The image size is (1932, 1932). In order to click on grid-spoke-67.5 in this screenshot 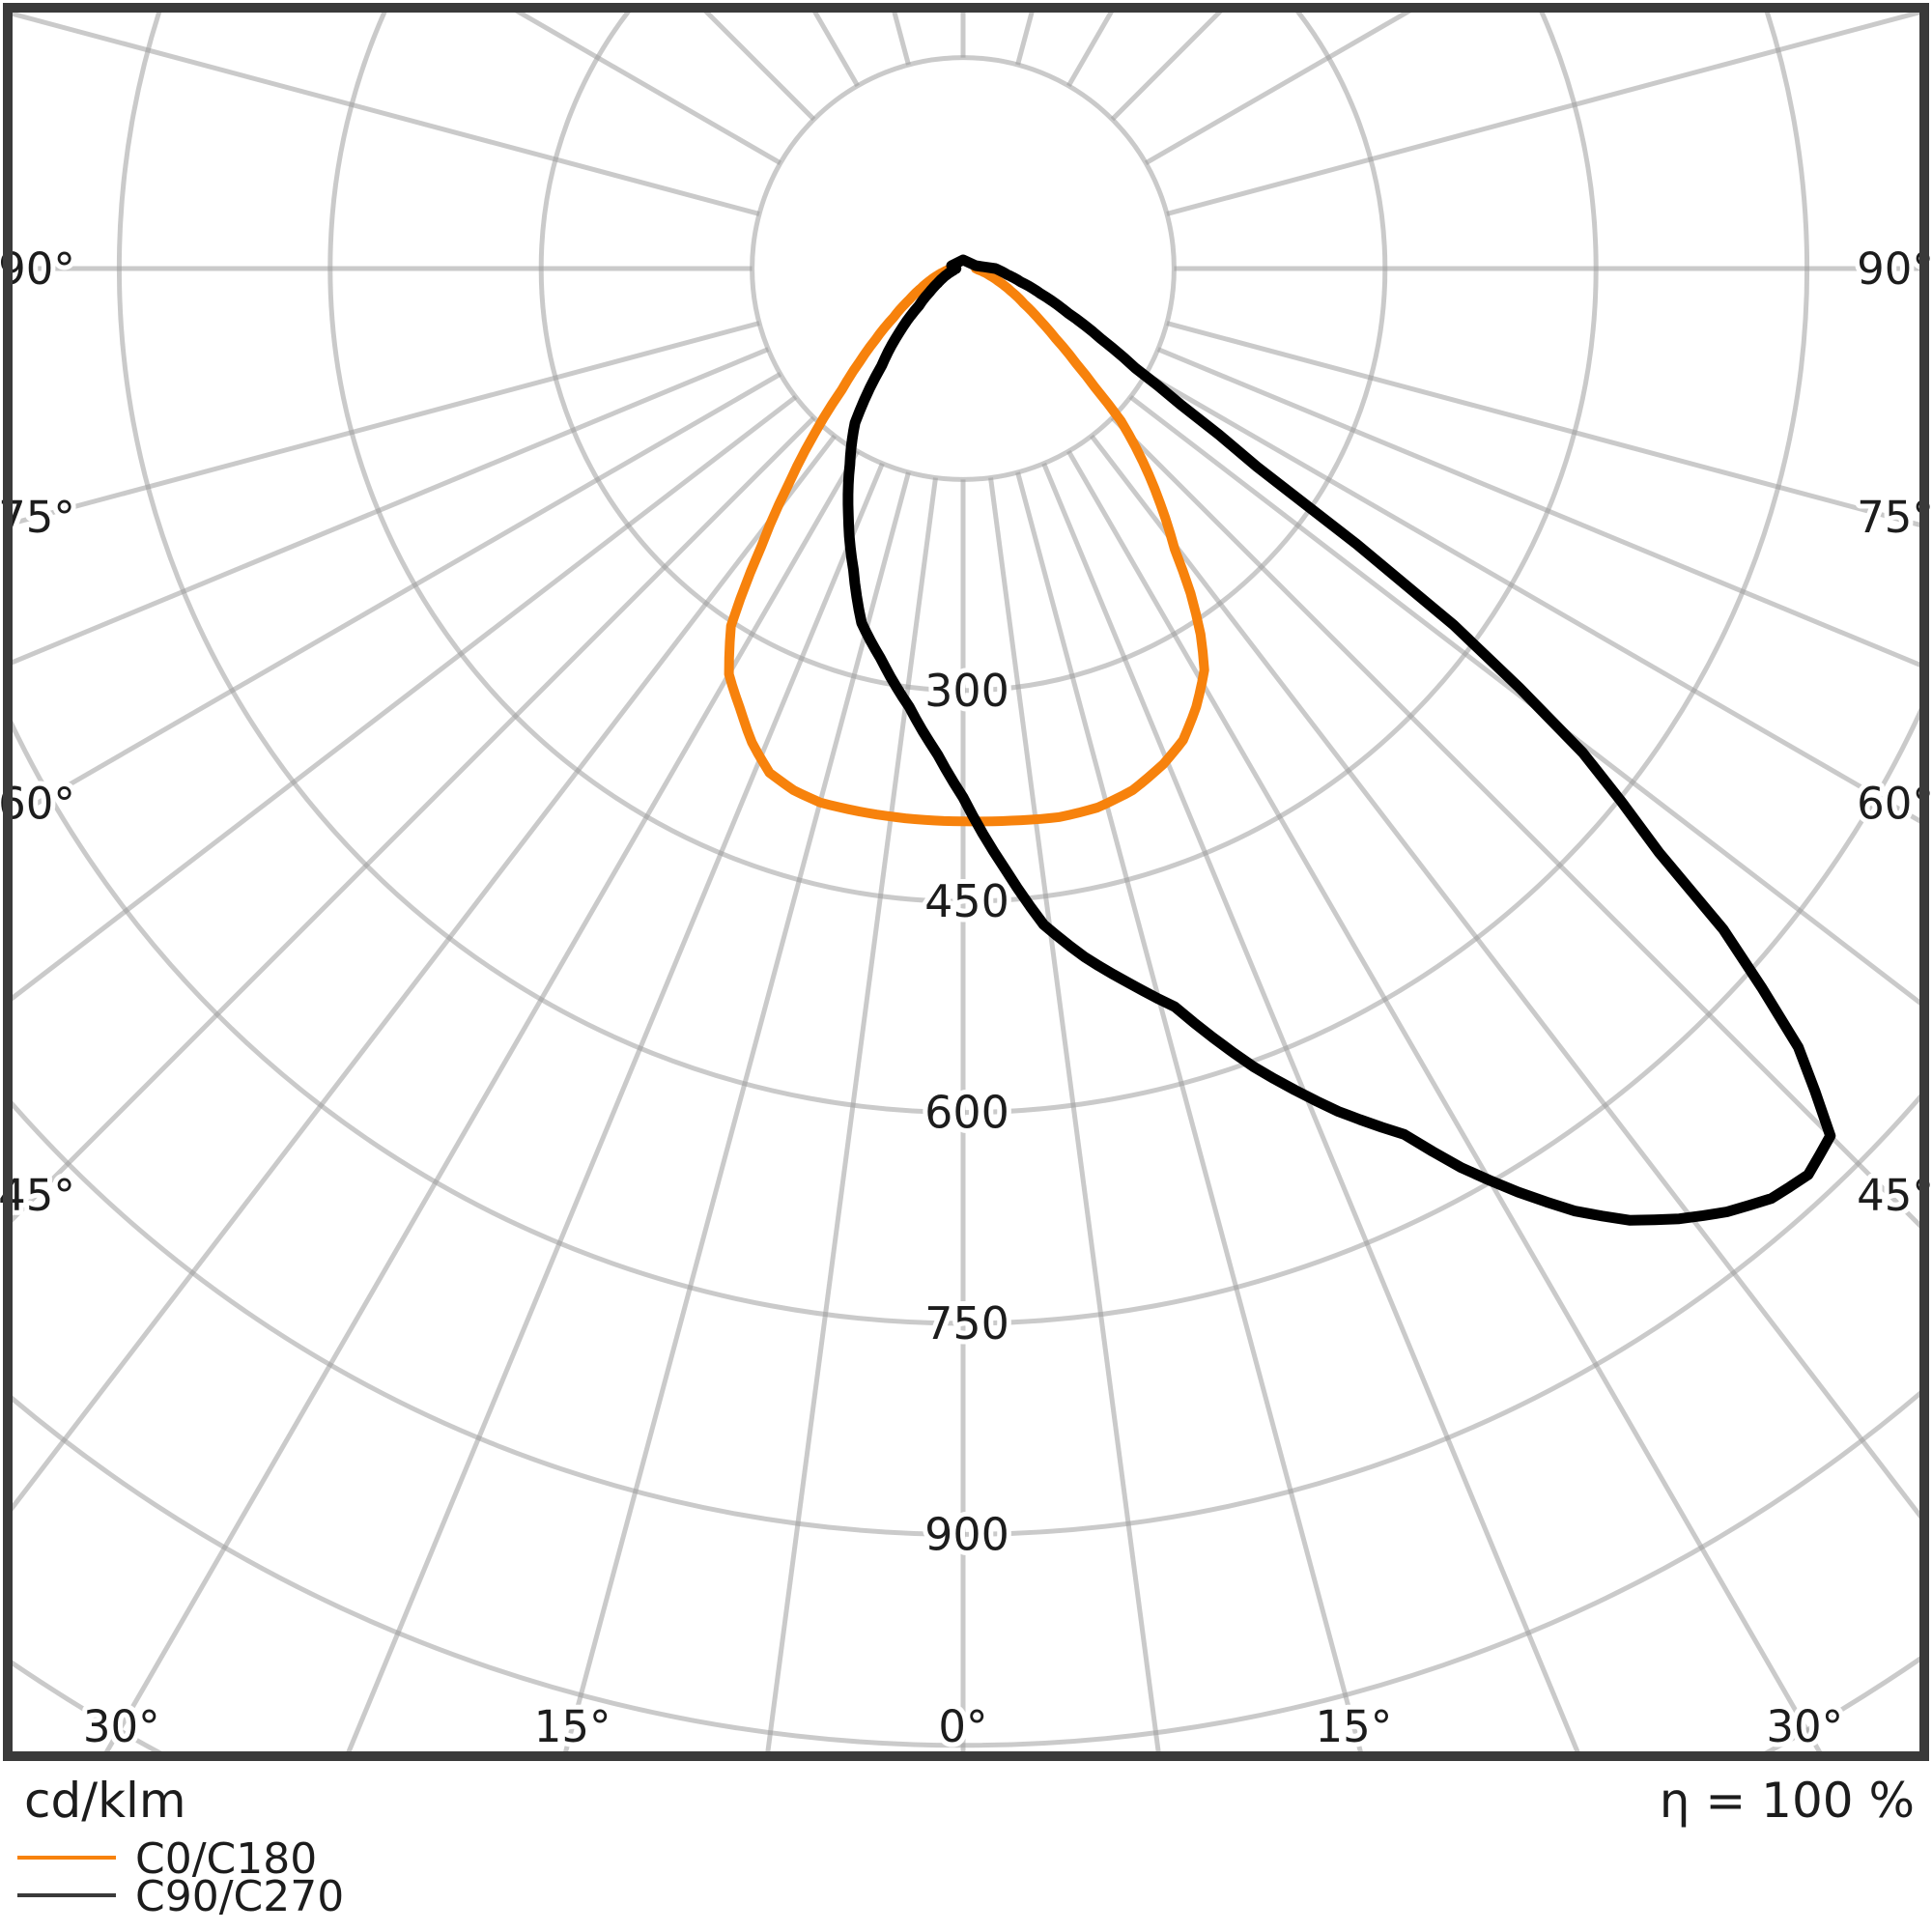, I will do `click(1537, 507)`.